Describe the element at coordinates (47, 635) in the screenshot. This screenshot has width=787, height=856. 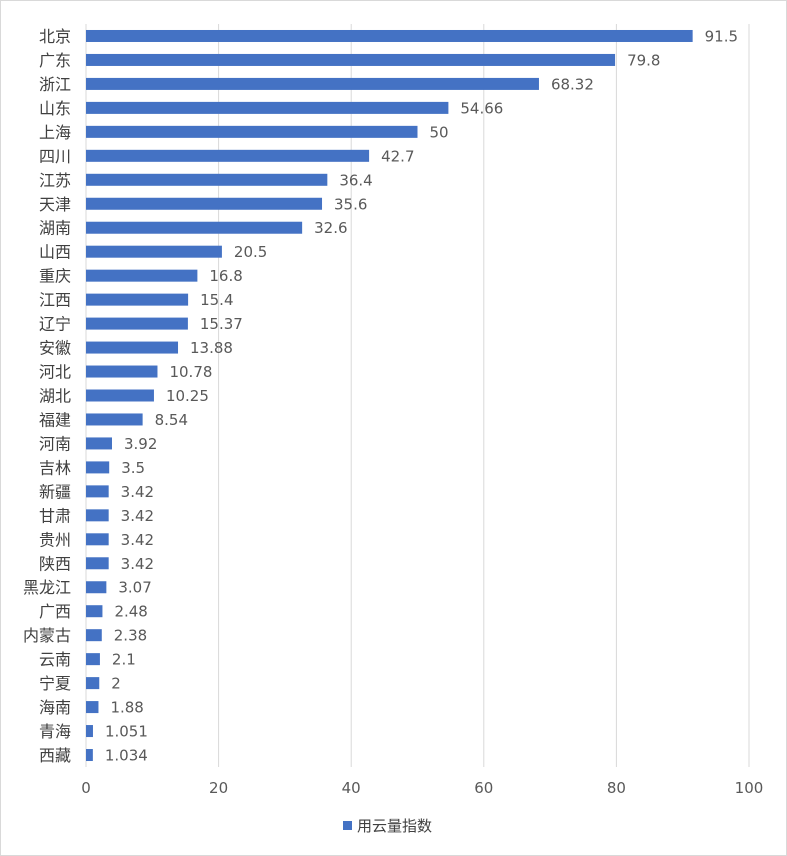
I see `category-label: 内蒙古` at that location.